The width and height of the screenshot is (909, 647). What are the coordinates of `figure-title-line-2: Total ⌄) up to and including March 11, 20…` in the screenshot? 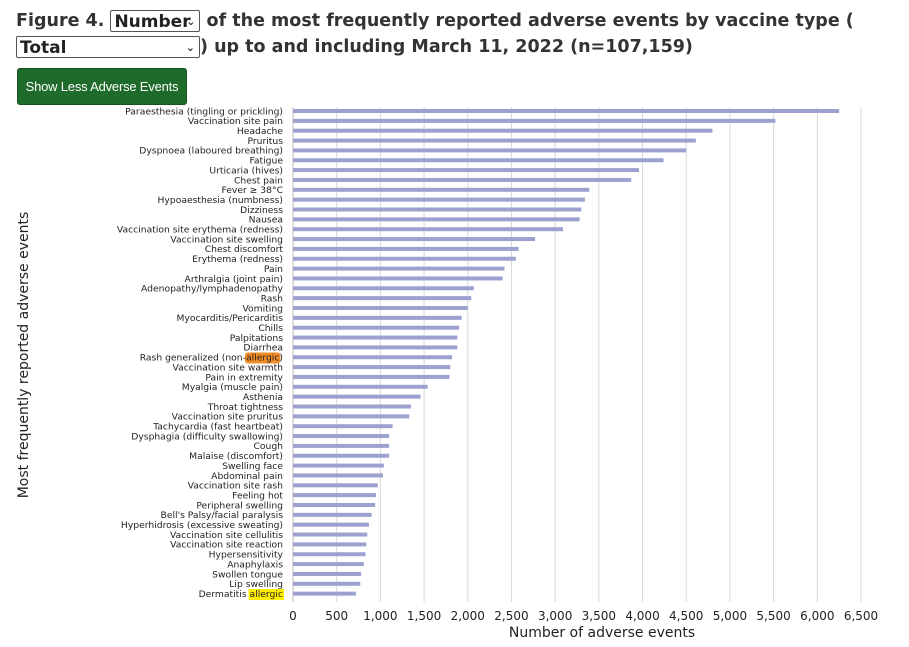 It's located at (354, 47).